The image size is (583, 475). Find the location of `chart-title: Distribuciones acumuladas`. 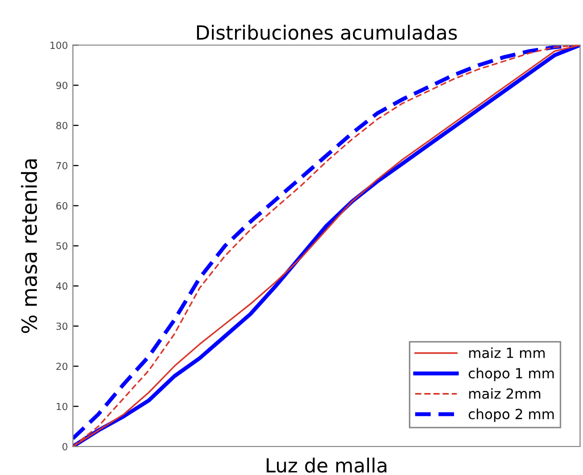

chart-title: Distribuciones acumuladas is located at coordinates (327, 32).